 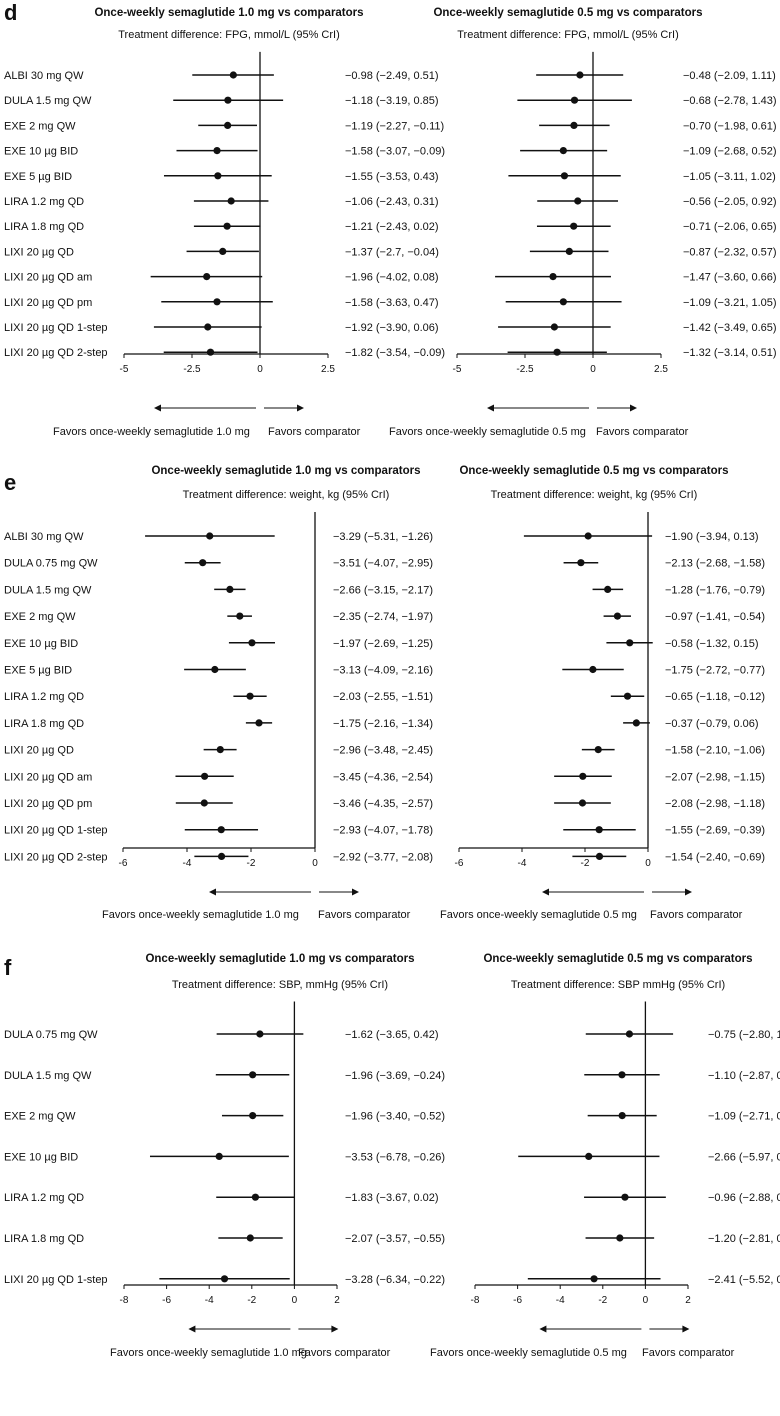 I want to click on estimate-label: −1.20 (−2.81, 0.41), so click(x=744, y=1239).